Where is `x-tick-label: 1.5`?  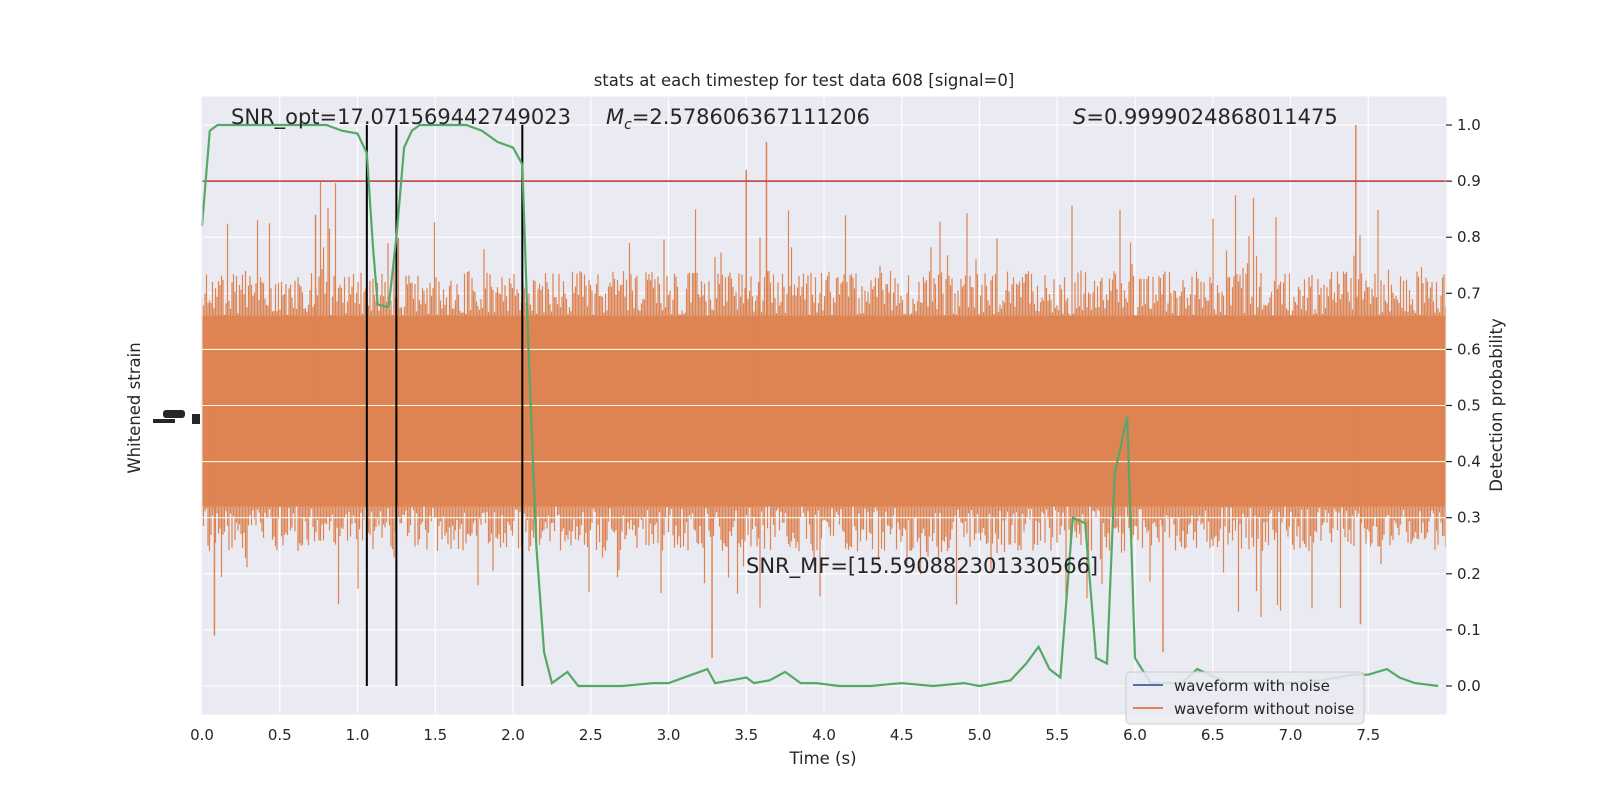
x-tick-label: 1.5 is located at coordinates (435, 735).